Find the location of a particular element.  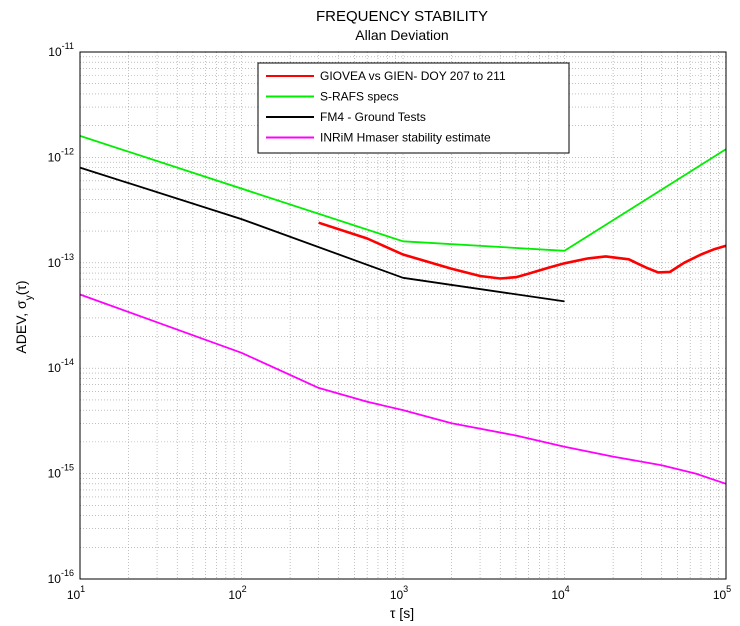

chart-subtitle: Allan Deviation is located at coordinates (401, 35).